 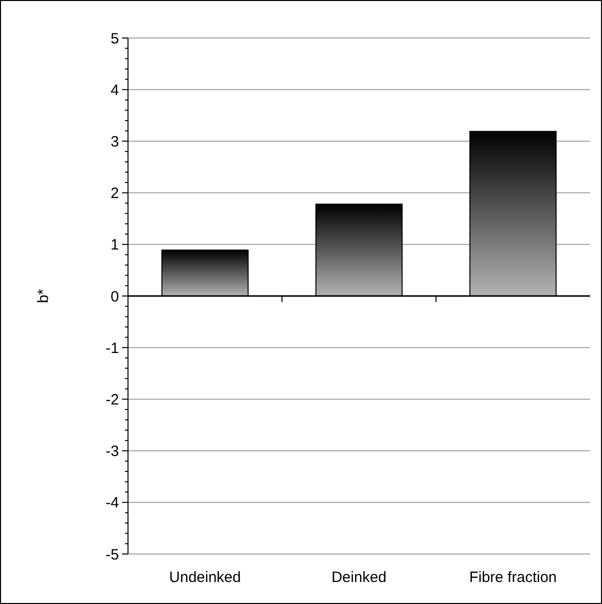 What do you see at coordinates (112, 399) in the screenshot?
I see `y-tick-label: -2` at bounding box center [112, 399].